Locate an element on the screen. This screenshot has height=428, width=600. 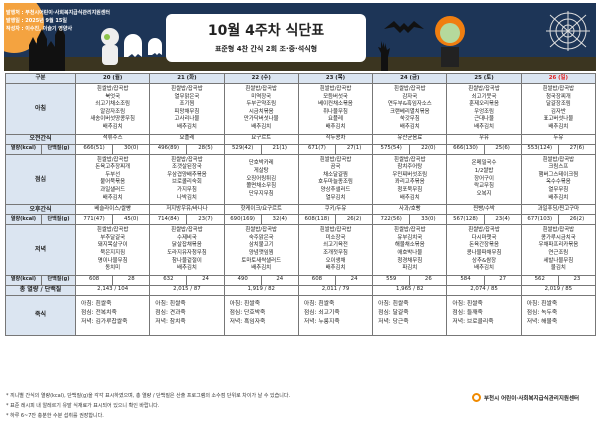
dish-item: 쇠고기채소조림 is located at coordinates (113, 104).